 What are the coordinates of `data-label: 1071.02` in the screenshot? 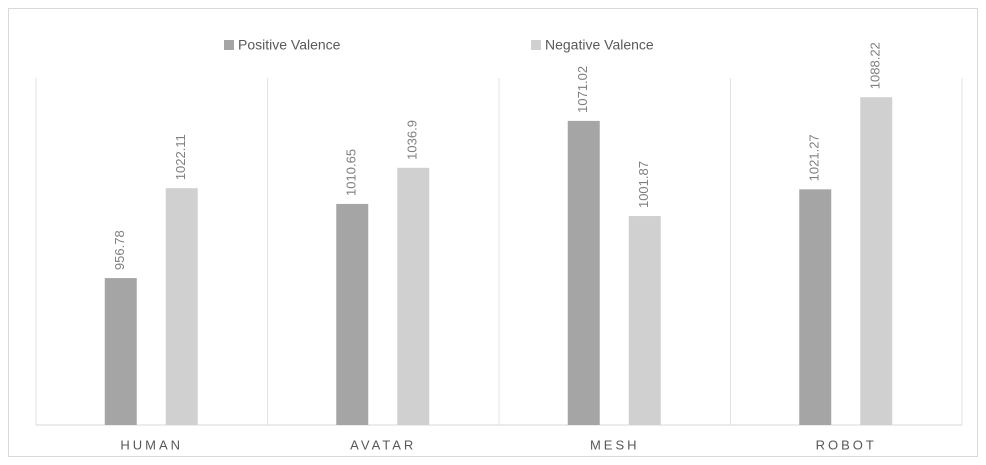 It's located at (582, 89).